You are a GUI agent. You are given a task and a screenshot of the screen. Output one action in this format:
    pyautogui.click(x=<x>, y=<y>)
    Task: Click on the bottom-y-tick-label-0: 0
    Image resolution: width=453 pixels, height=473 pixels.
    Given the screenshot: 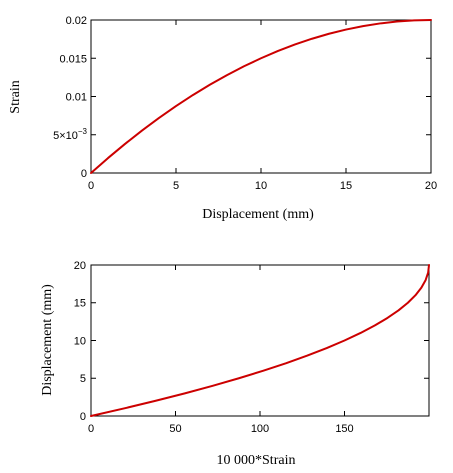 What is the action you would take?
    pyautogui.click(x=83, y=417)
    